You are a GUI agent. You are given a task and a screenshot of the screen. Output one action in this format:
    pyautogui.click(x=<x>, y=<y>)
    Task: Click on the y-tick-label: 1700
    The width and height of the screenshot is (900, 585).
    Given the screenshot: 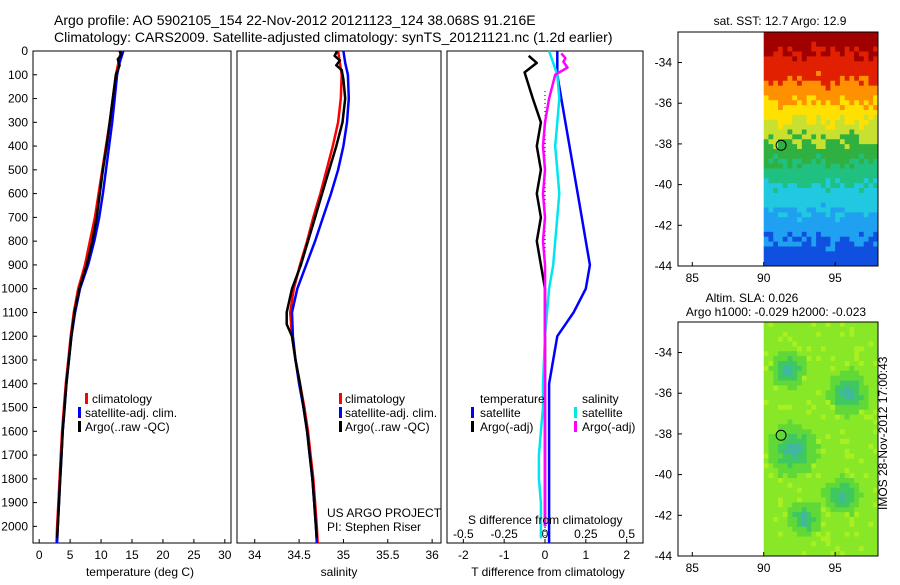 What is the action you would take?
    pyautogui.click(x=14, y=455)
    